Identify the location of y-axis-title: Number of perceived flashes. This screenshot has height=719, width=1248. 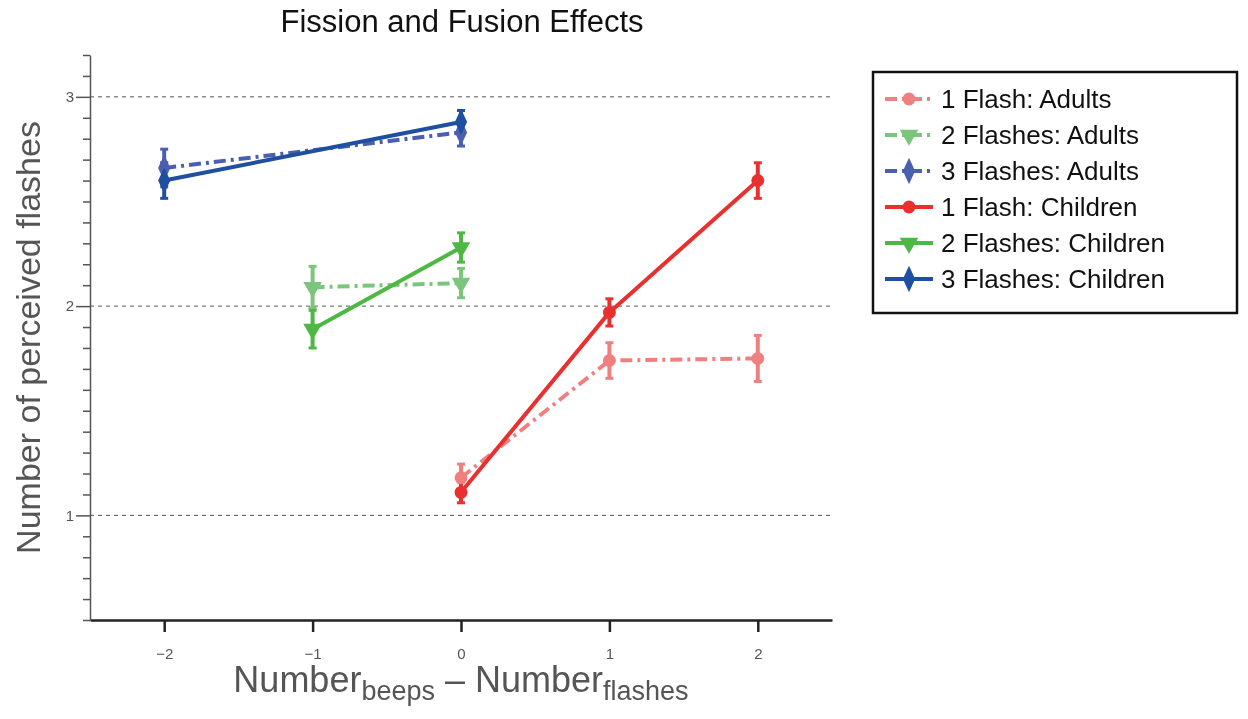
(28, 337).